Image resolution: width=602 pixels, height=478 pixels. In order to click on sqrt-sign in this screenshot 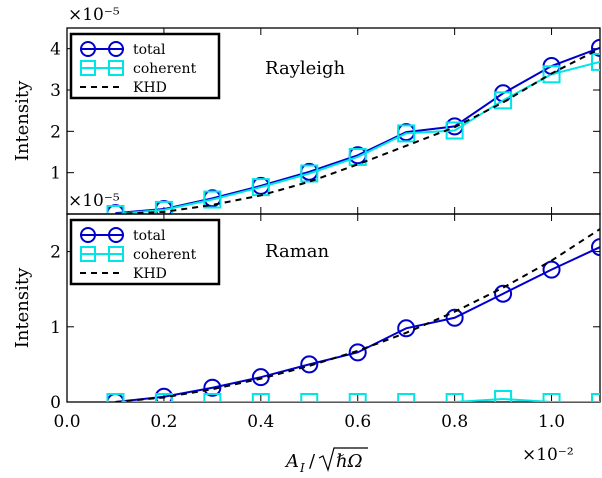, I will do `click(343, 459)`.